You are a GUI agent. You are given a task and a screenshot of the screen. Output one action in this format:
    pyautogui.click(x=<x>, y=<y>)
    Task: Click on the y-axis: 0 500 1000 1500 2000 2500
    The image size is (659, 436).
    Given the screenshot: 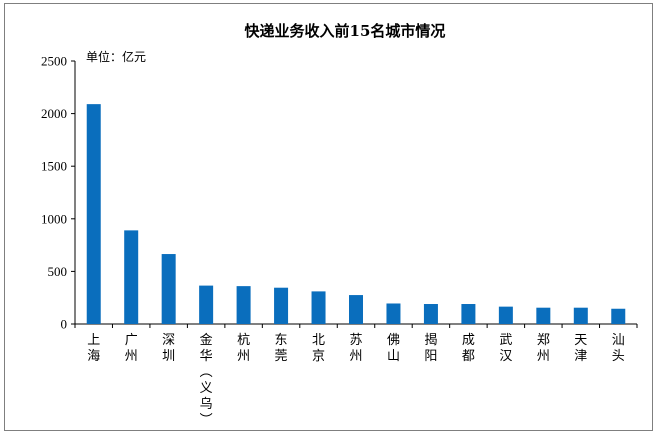 What is the action you would take?
    pyautogui.click(x=58, y=193)
    